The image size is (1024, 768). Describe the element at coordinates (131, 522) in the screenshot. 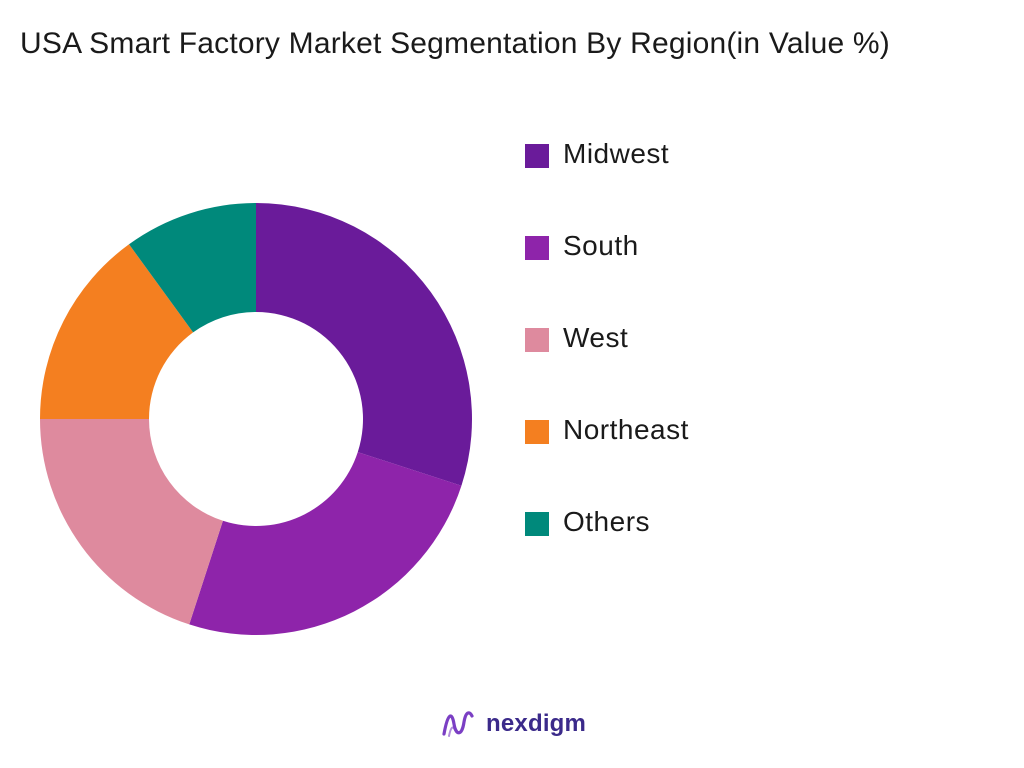

I see `donut-slice-west` at that location.